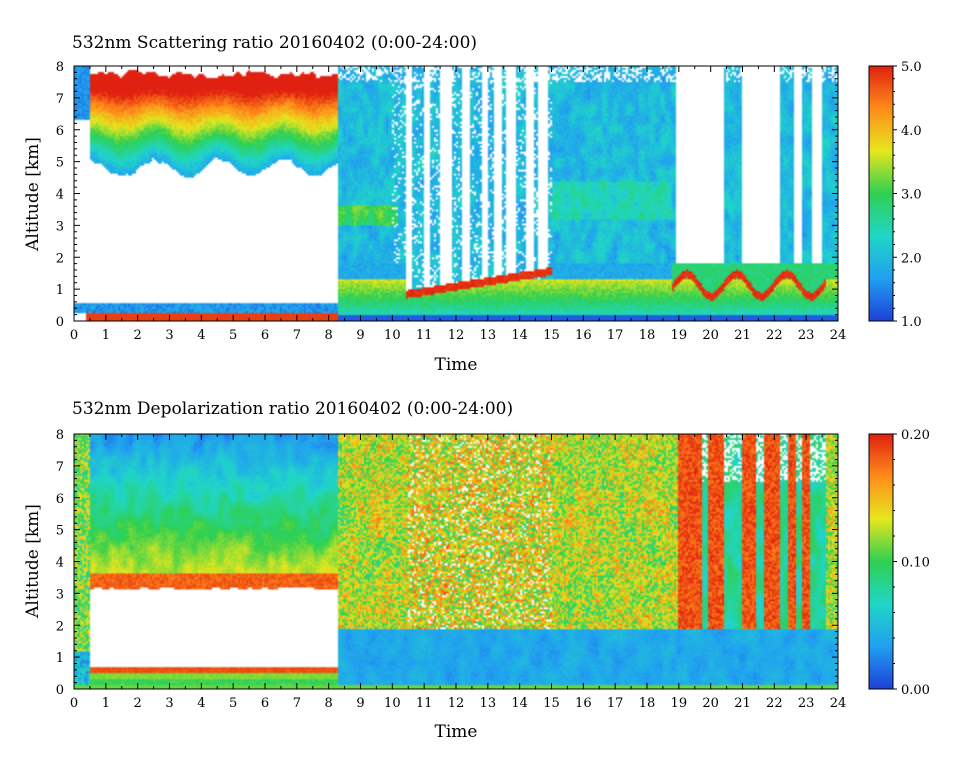 This screenshot has height=770, width=960. What do you see at coordinates (911, 195) in the screenshot?
I see `colorbar-tick-label: 3.0` at bounding box center [911, 195].